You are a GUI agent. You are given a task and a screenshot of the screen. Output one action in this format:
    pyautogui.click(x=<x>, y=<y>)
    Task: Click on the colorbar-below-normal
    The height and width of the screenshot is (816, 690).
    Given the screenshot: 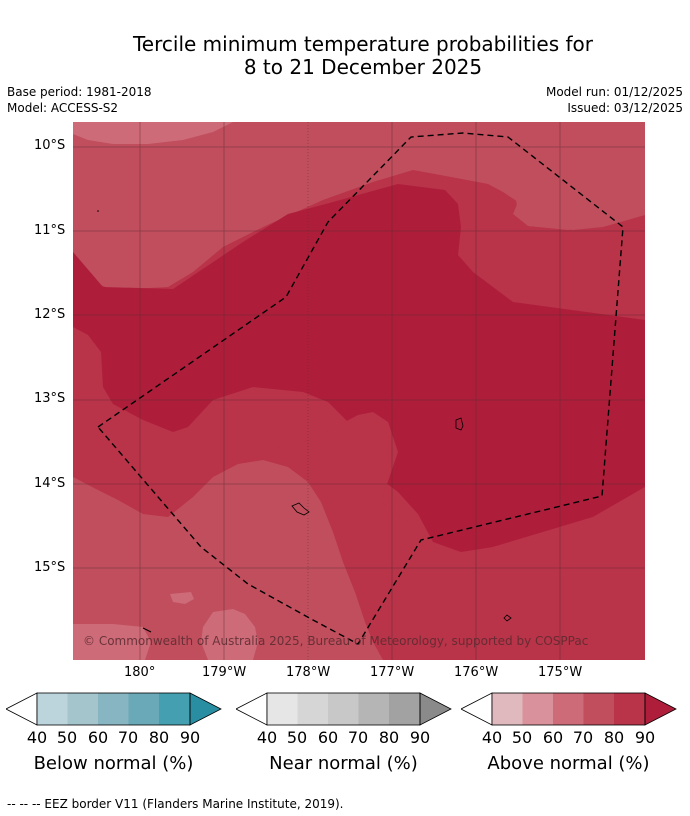 What is the action you would take?
    pyautogui.click(x=114, y=709)
    